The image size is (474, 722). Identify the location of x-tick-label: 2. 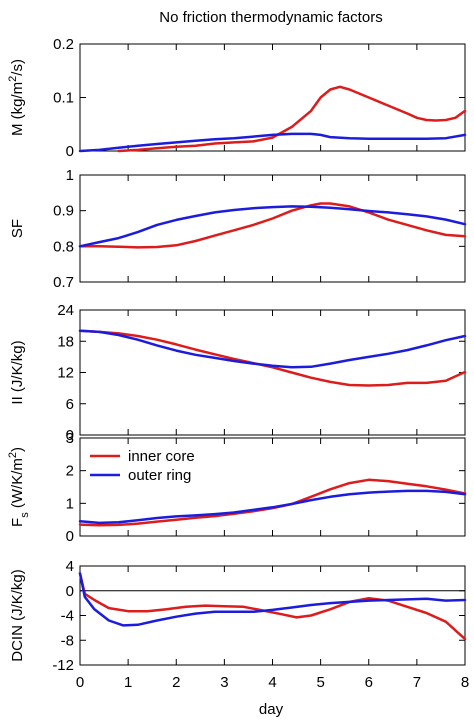
(176, 682).